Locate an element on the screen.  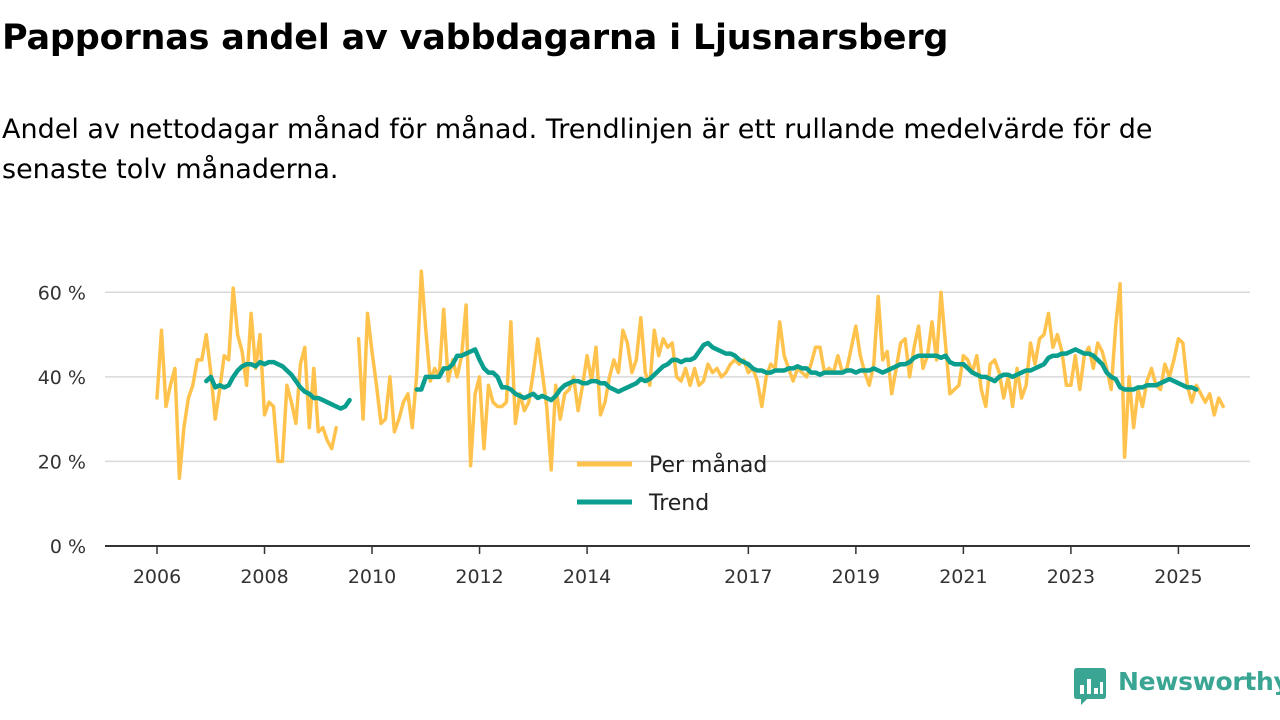
x-tick-label: 2008 is located at coordinates (264, 577).